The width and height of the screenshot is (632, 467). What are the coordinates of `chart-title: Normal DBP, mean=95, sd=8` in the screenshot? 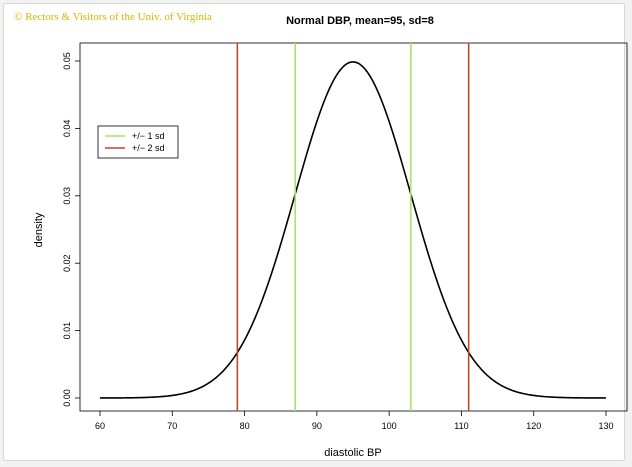 It's located at (360, 21).